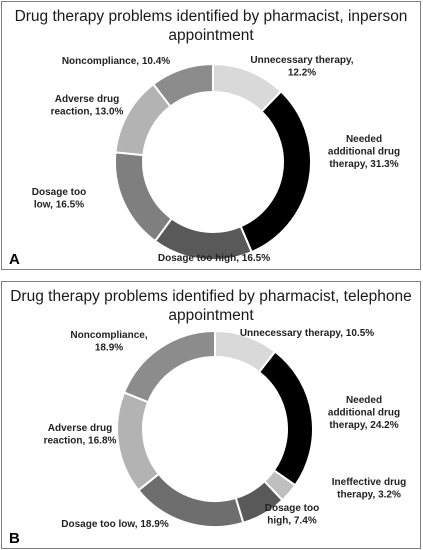 The height and width of the screenshot is (550, 423). I want to click on panel-label-b: B, so click(14, 538).